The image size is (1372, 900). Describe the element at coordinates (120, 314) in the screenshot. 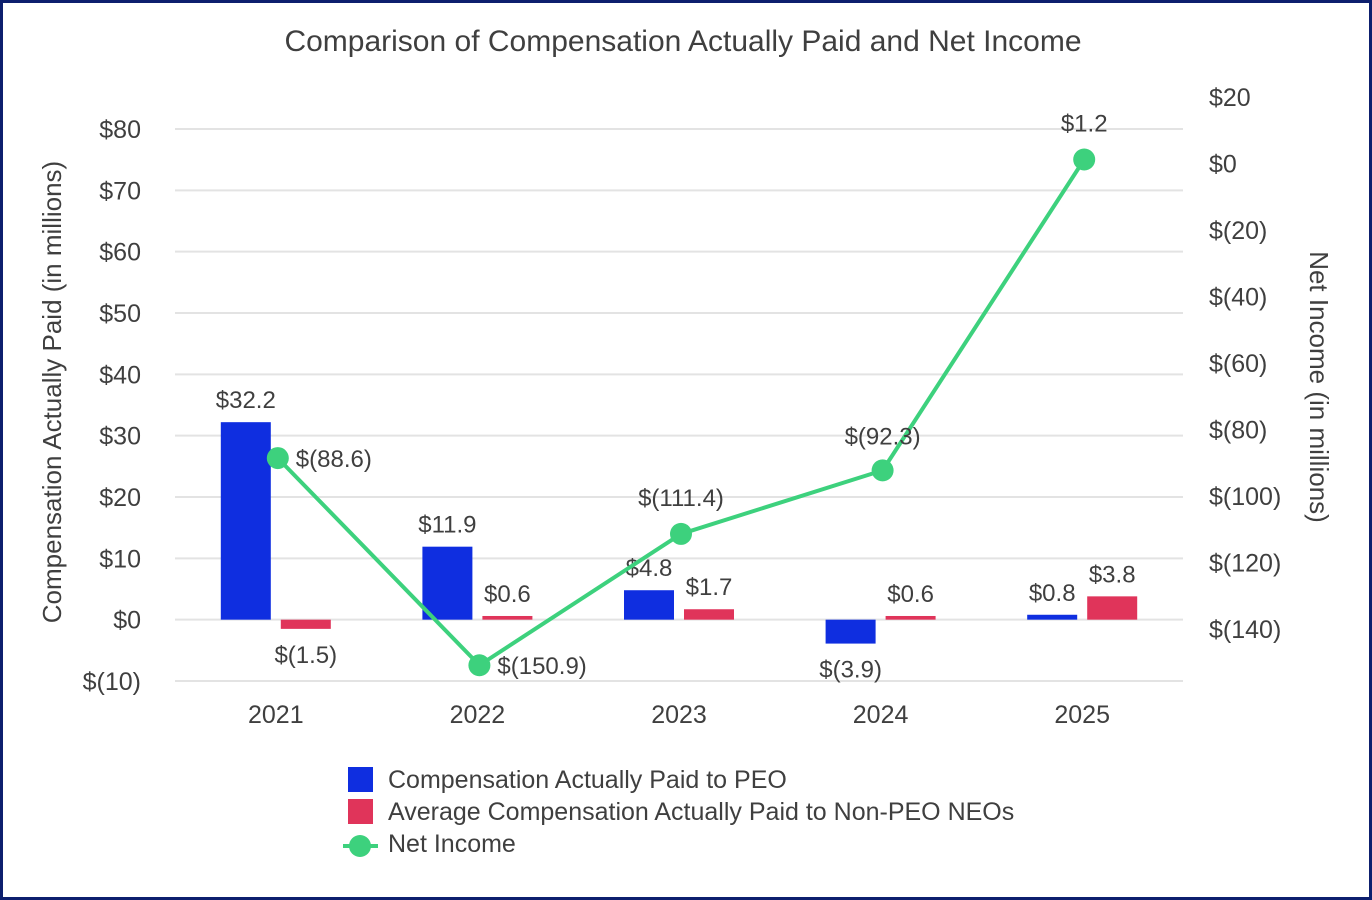

I see `left-tick-label: $50` at that location.